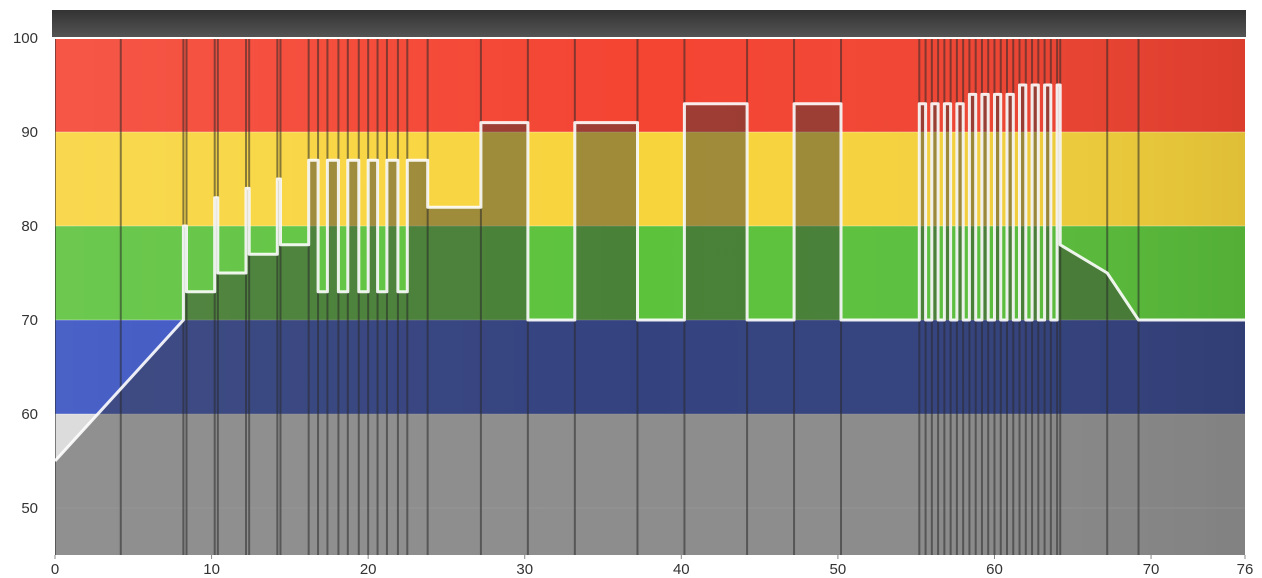  I want to click on y-tick-label: 80, so click(29, 226).